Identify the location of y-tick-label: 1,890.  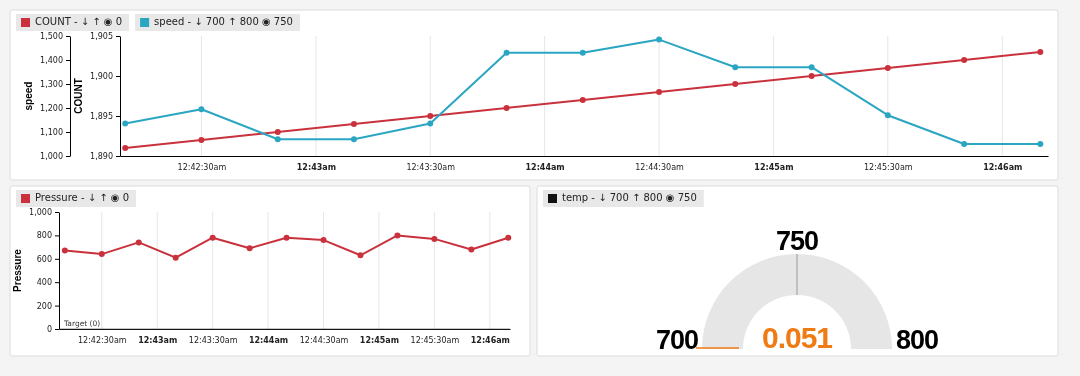
(101, 157).